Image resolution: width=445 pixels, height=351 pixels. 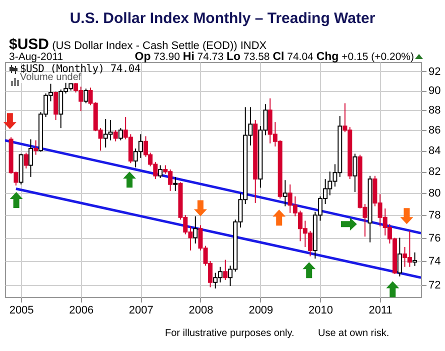 I want to click on x-tick-label: 2011, so click(x=380, y=310).